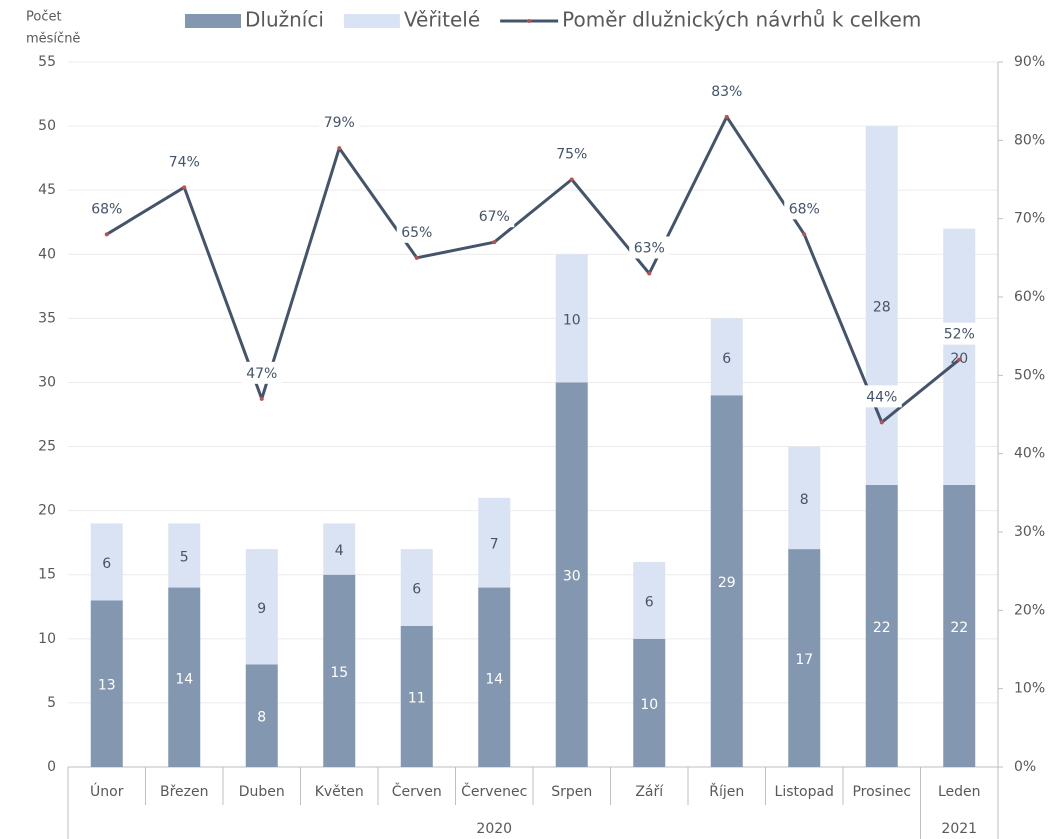 The height and width of the screenshot is (839, 1064). What do you see at coordinates (1029, 532) in the screenshot?
I see `y2-tick-label: 30%` at bounding box center [1029, 532].